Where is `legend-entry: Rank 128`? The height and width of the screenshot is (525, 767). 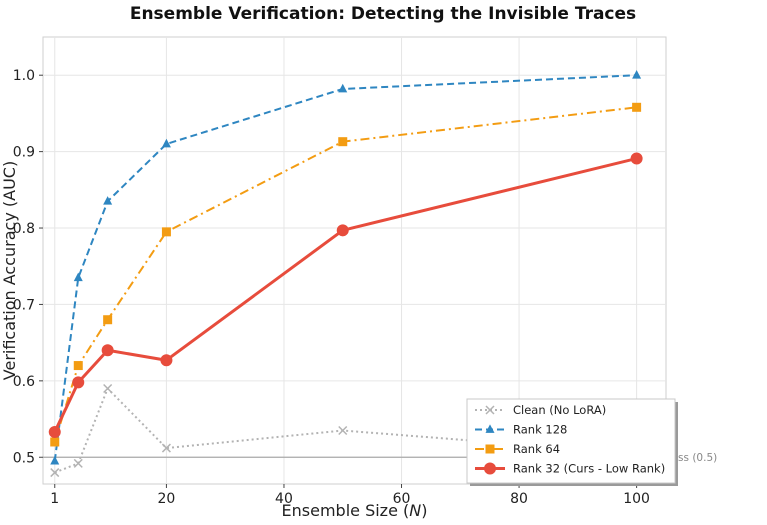
legend-entry: Rank 128 is located at coordinates (521, 430).